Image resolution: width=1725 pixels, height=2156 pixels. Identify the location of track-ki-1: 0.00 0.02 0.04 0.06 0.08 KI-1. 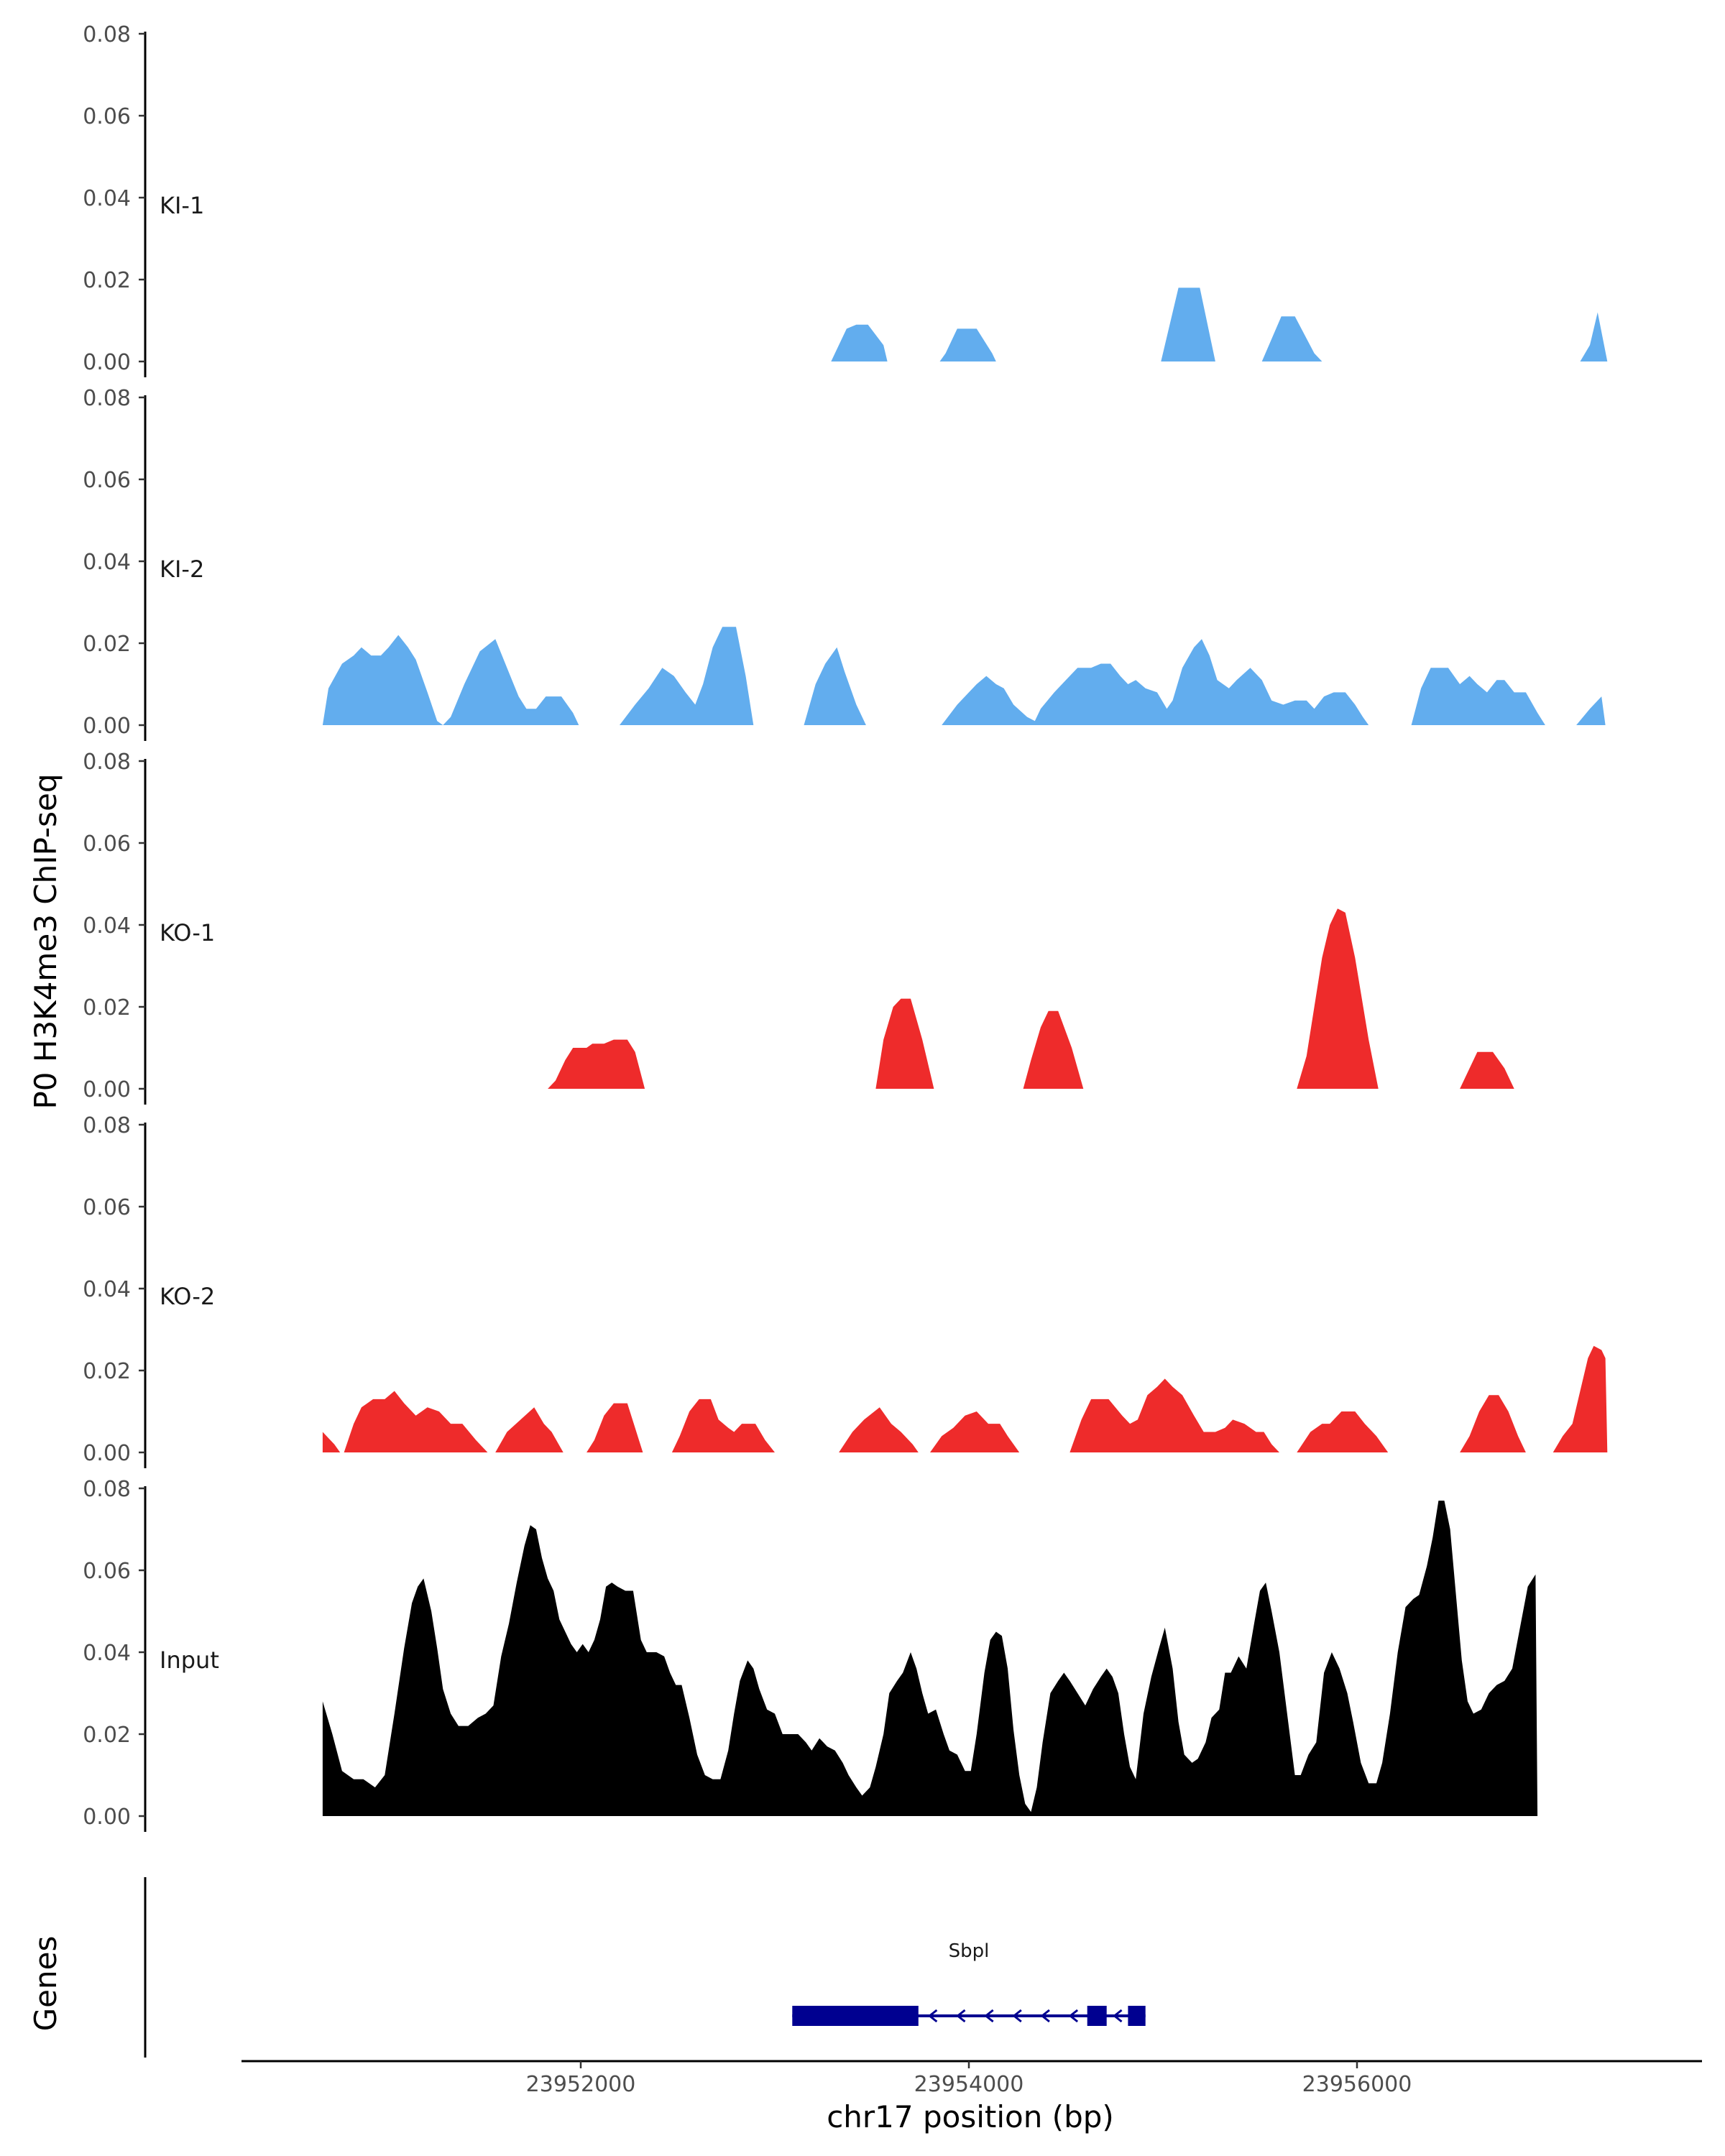
(845, 199).